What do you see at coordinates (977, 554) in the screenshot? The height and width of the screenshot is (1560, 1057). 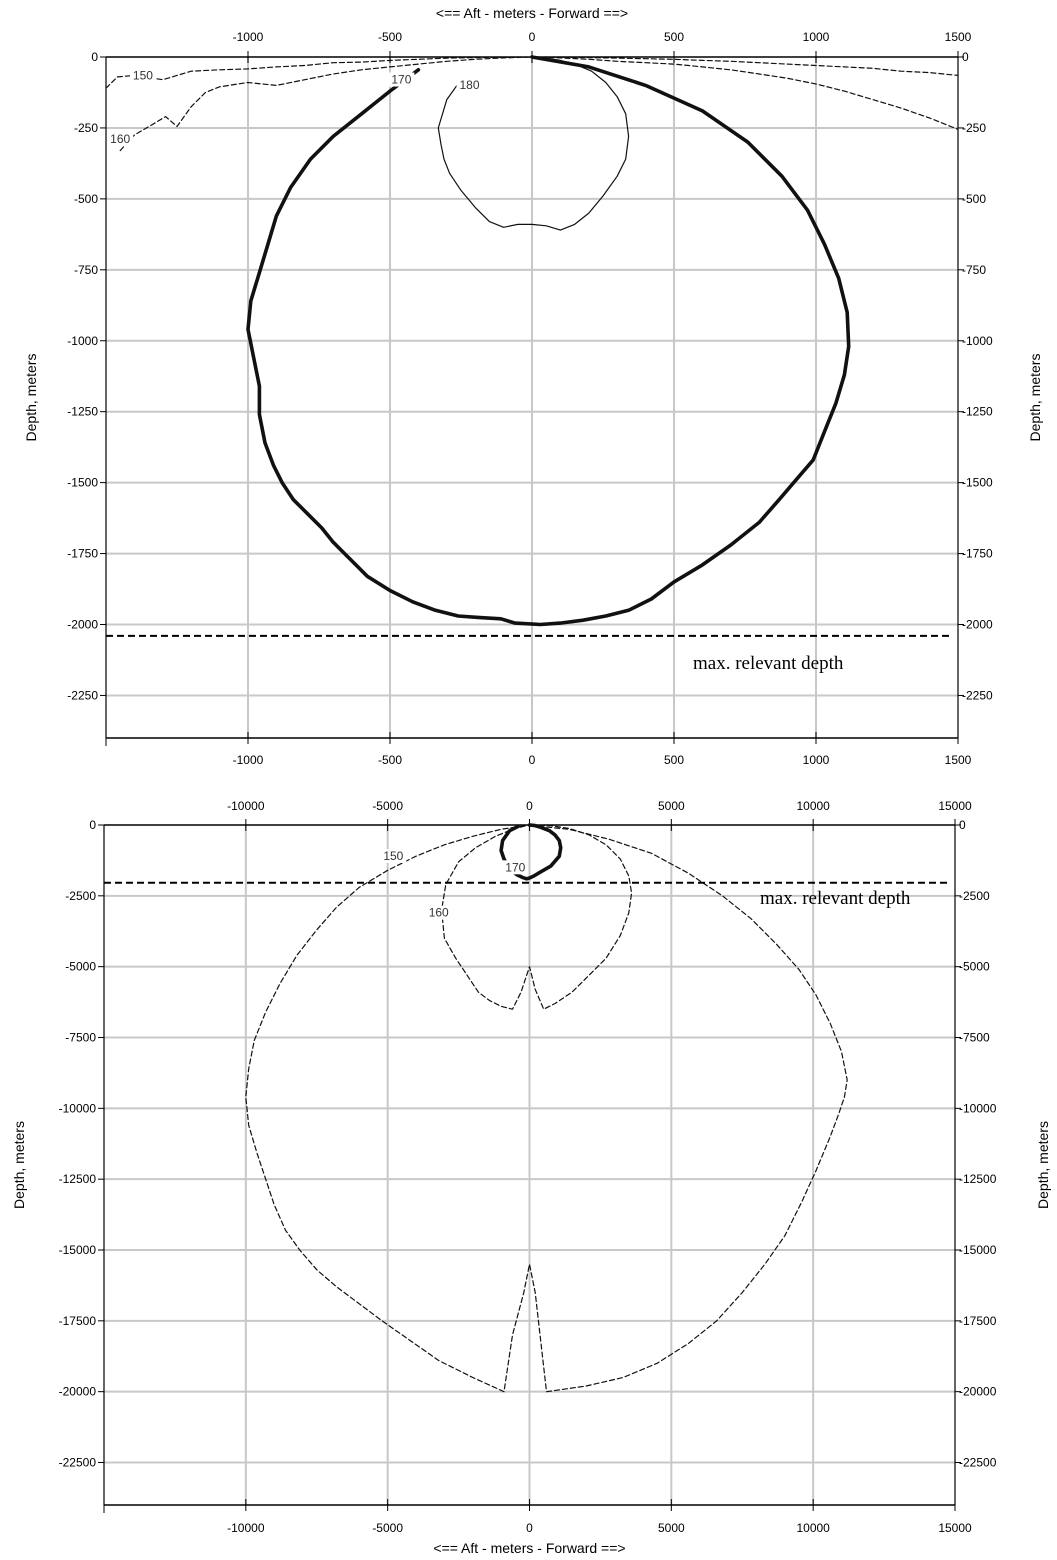 I see `y-tick-label-right: -1750` at bounding box center [977, 554].